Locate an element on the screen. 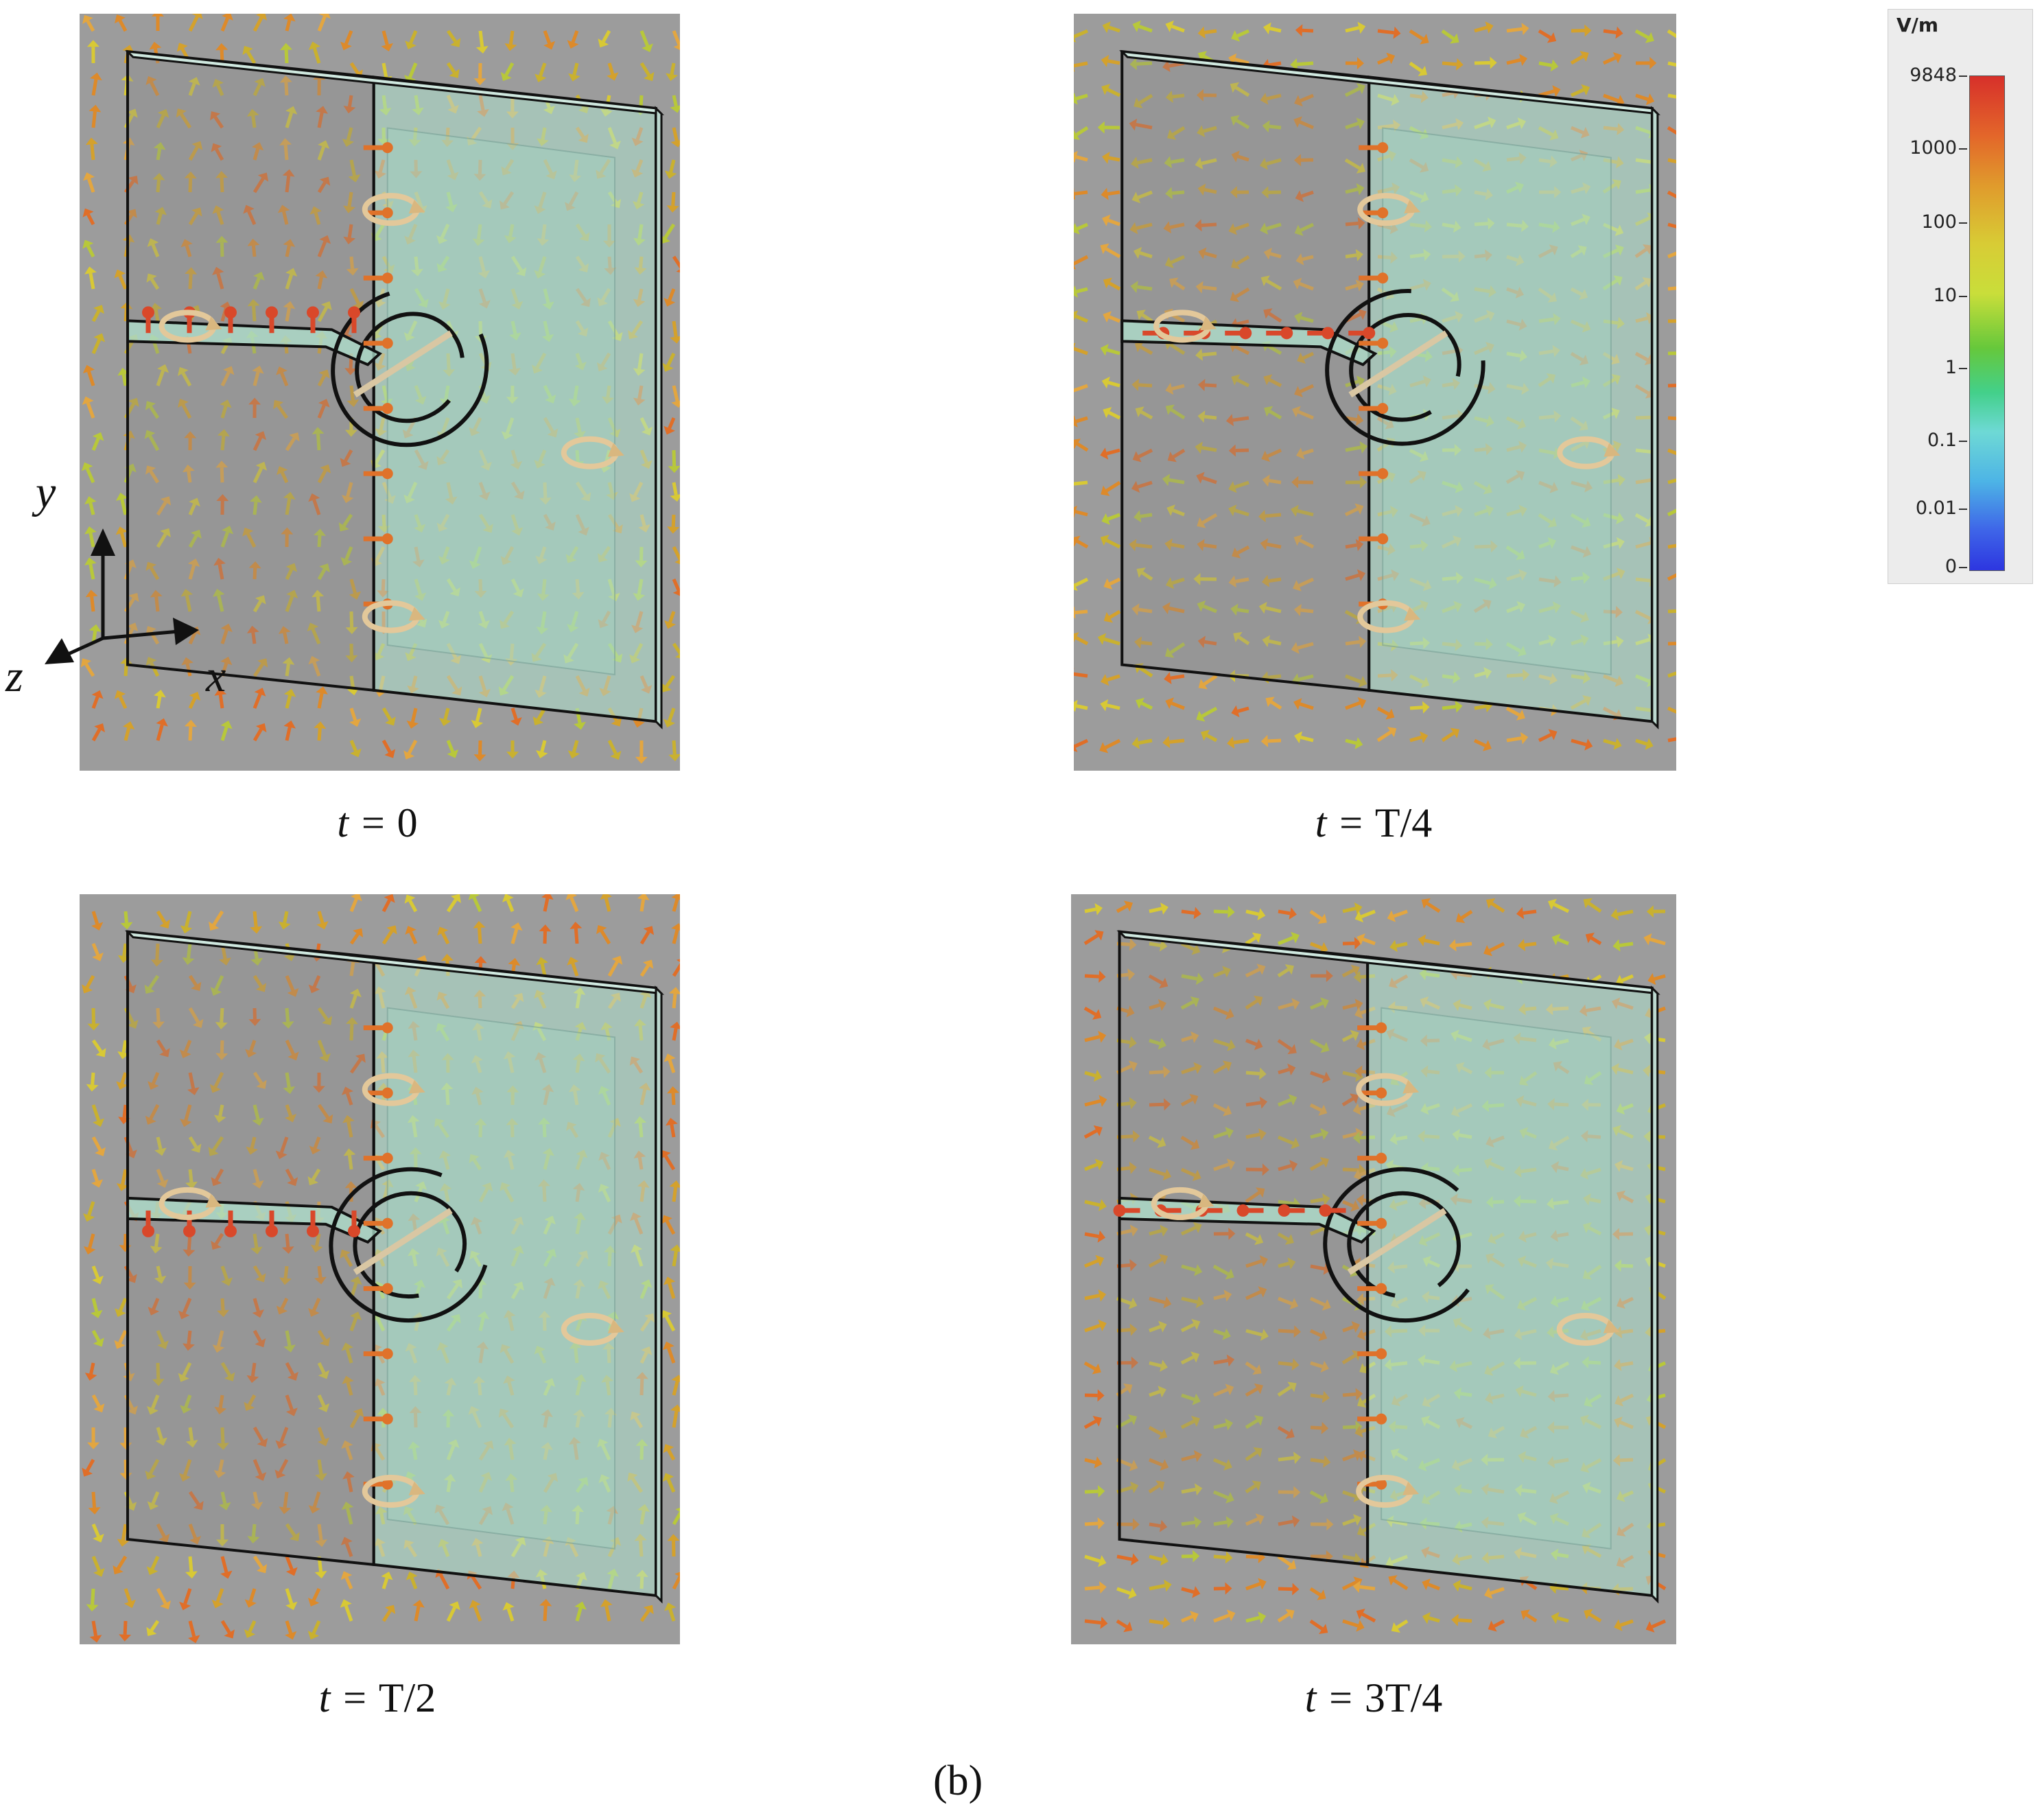 The image size is (2044, 1820). caption-t-three-quarter: t = 3T/4 is located at coordinates (1374, 1698).